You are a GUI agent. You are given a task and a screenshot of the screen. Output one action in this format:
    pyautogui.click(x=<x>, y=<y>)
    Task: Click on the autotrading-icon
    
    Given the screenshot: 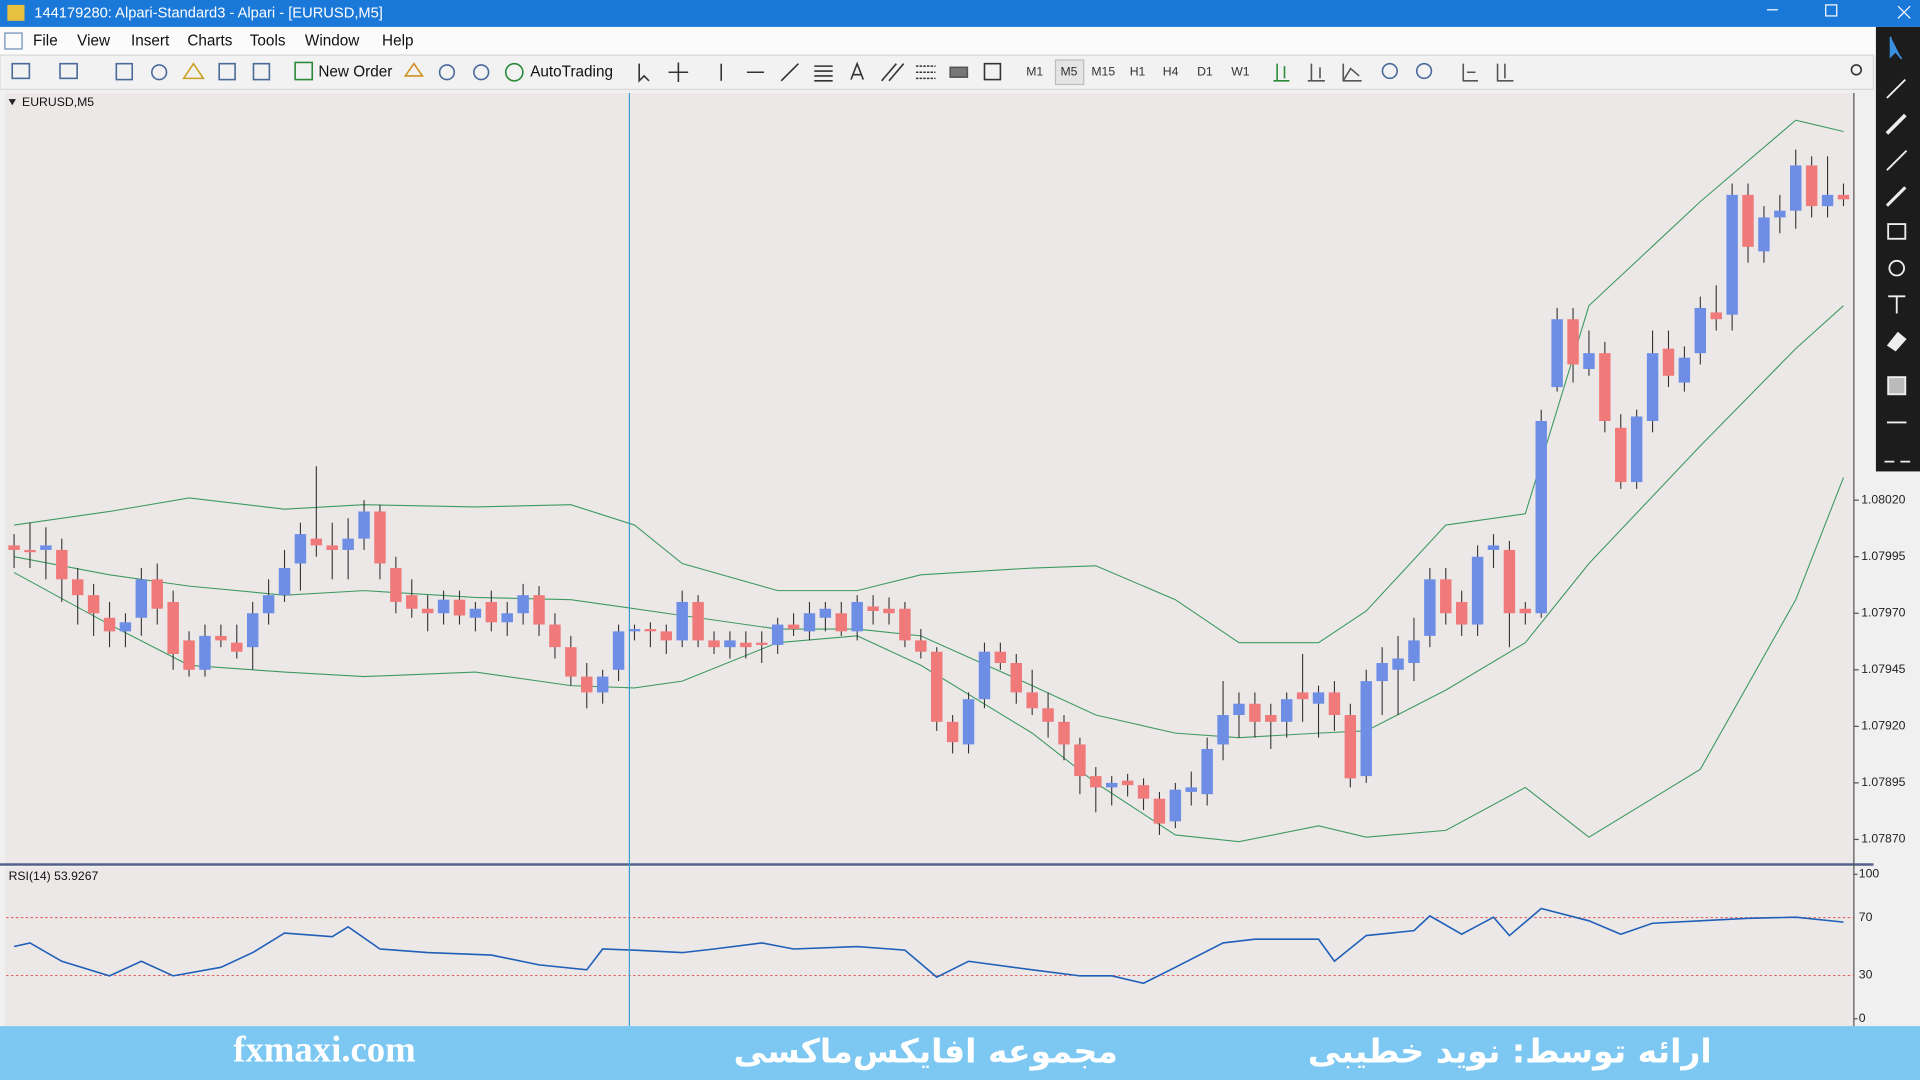 What is the action you would take?
    pyautogui.click(x=514, y=72)
    